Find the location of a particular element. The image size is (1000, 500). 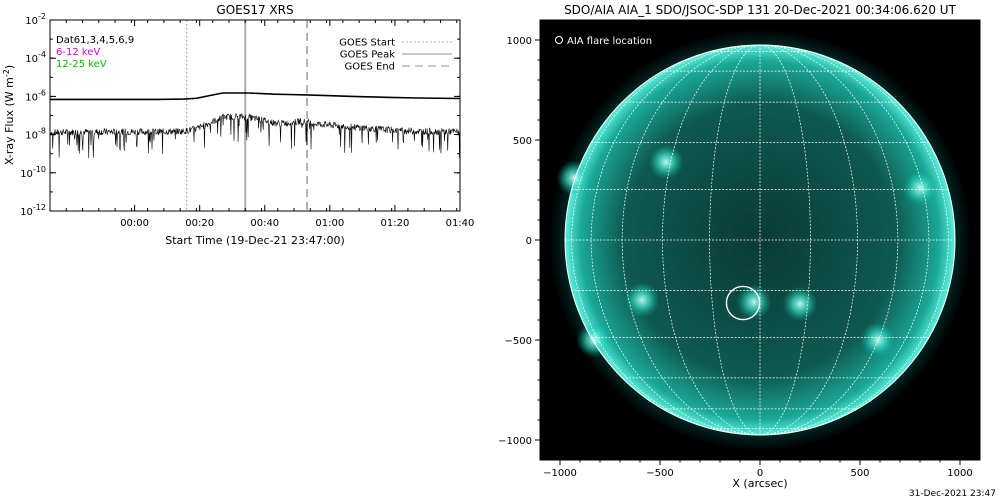

flare-legend-label: AIA flare location is located at coordinates (609, 41).